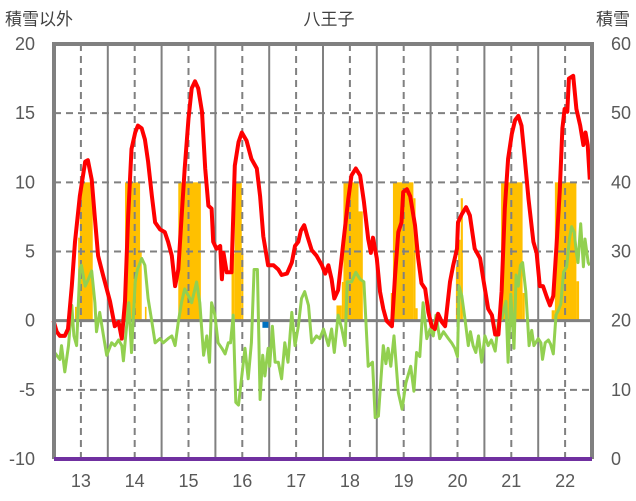 This screenshot has width=636, height=501. Describe the element at coordinates (22, 459) in the screenshot. I see `y-left-tick-label: -10` at that location.